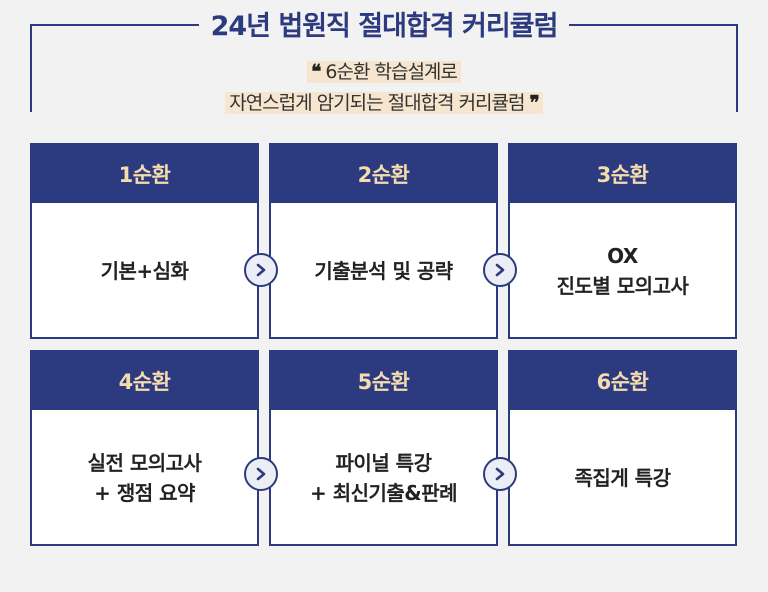 This screenshot has height=592, width=768. What do you see at coordinates (384, 101) in the screenshot?
I see `subtitle-line-2: 자연스럽게 암기되는 절대합격 커리큘럼 ❞` at bounding box center [384, 101].